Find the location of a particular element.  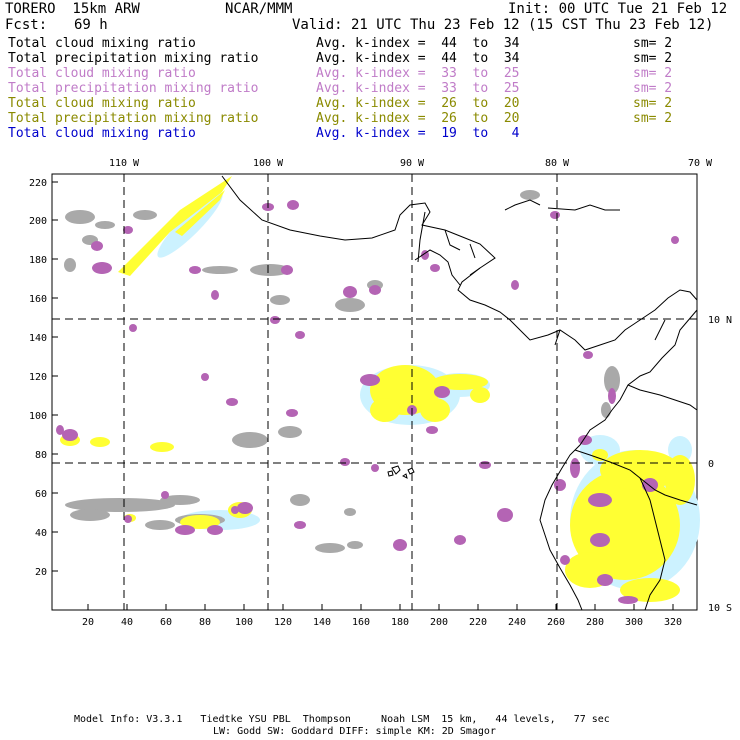

y-tick-label: 120 is located at coordinates (38, 377).